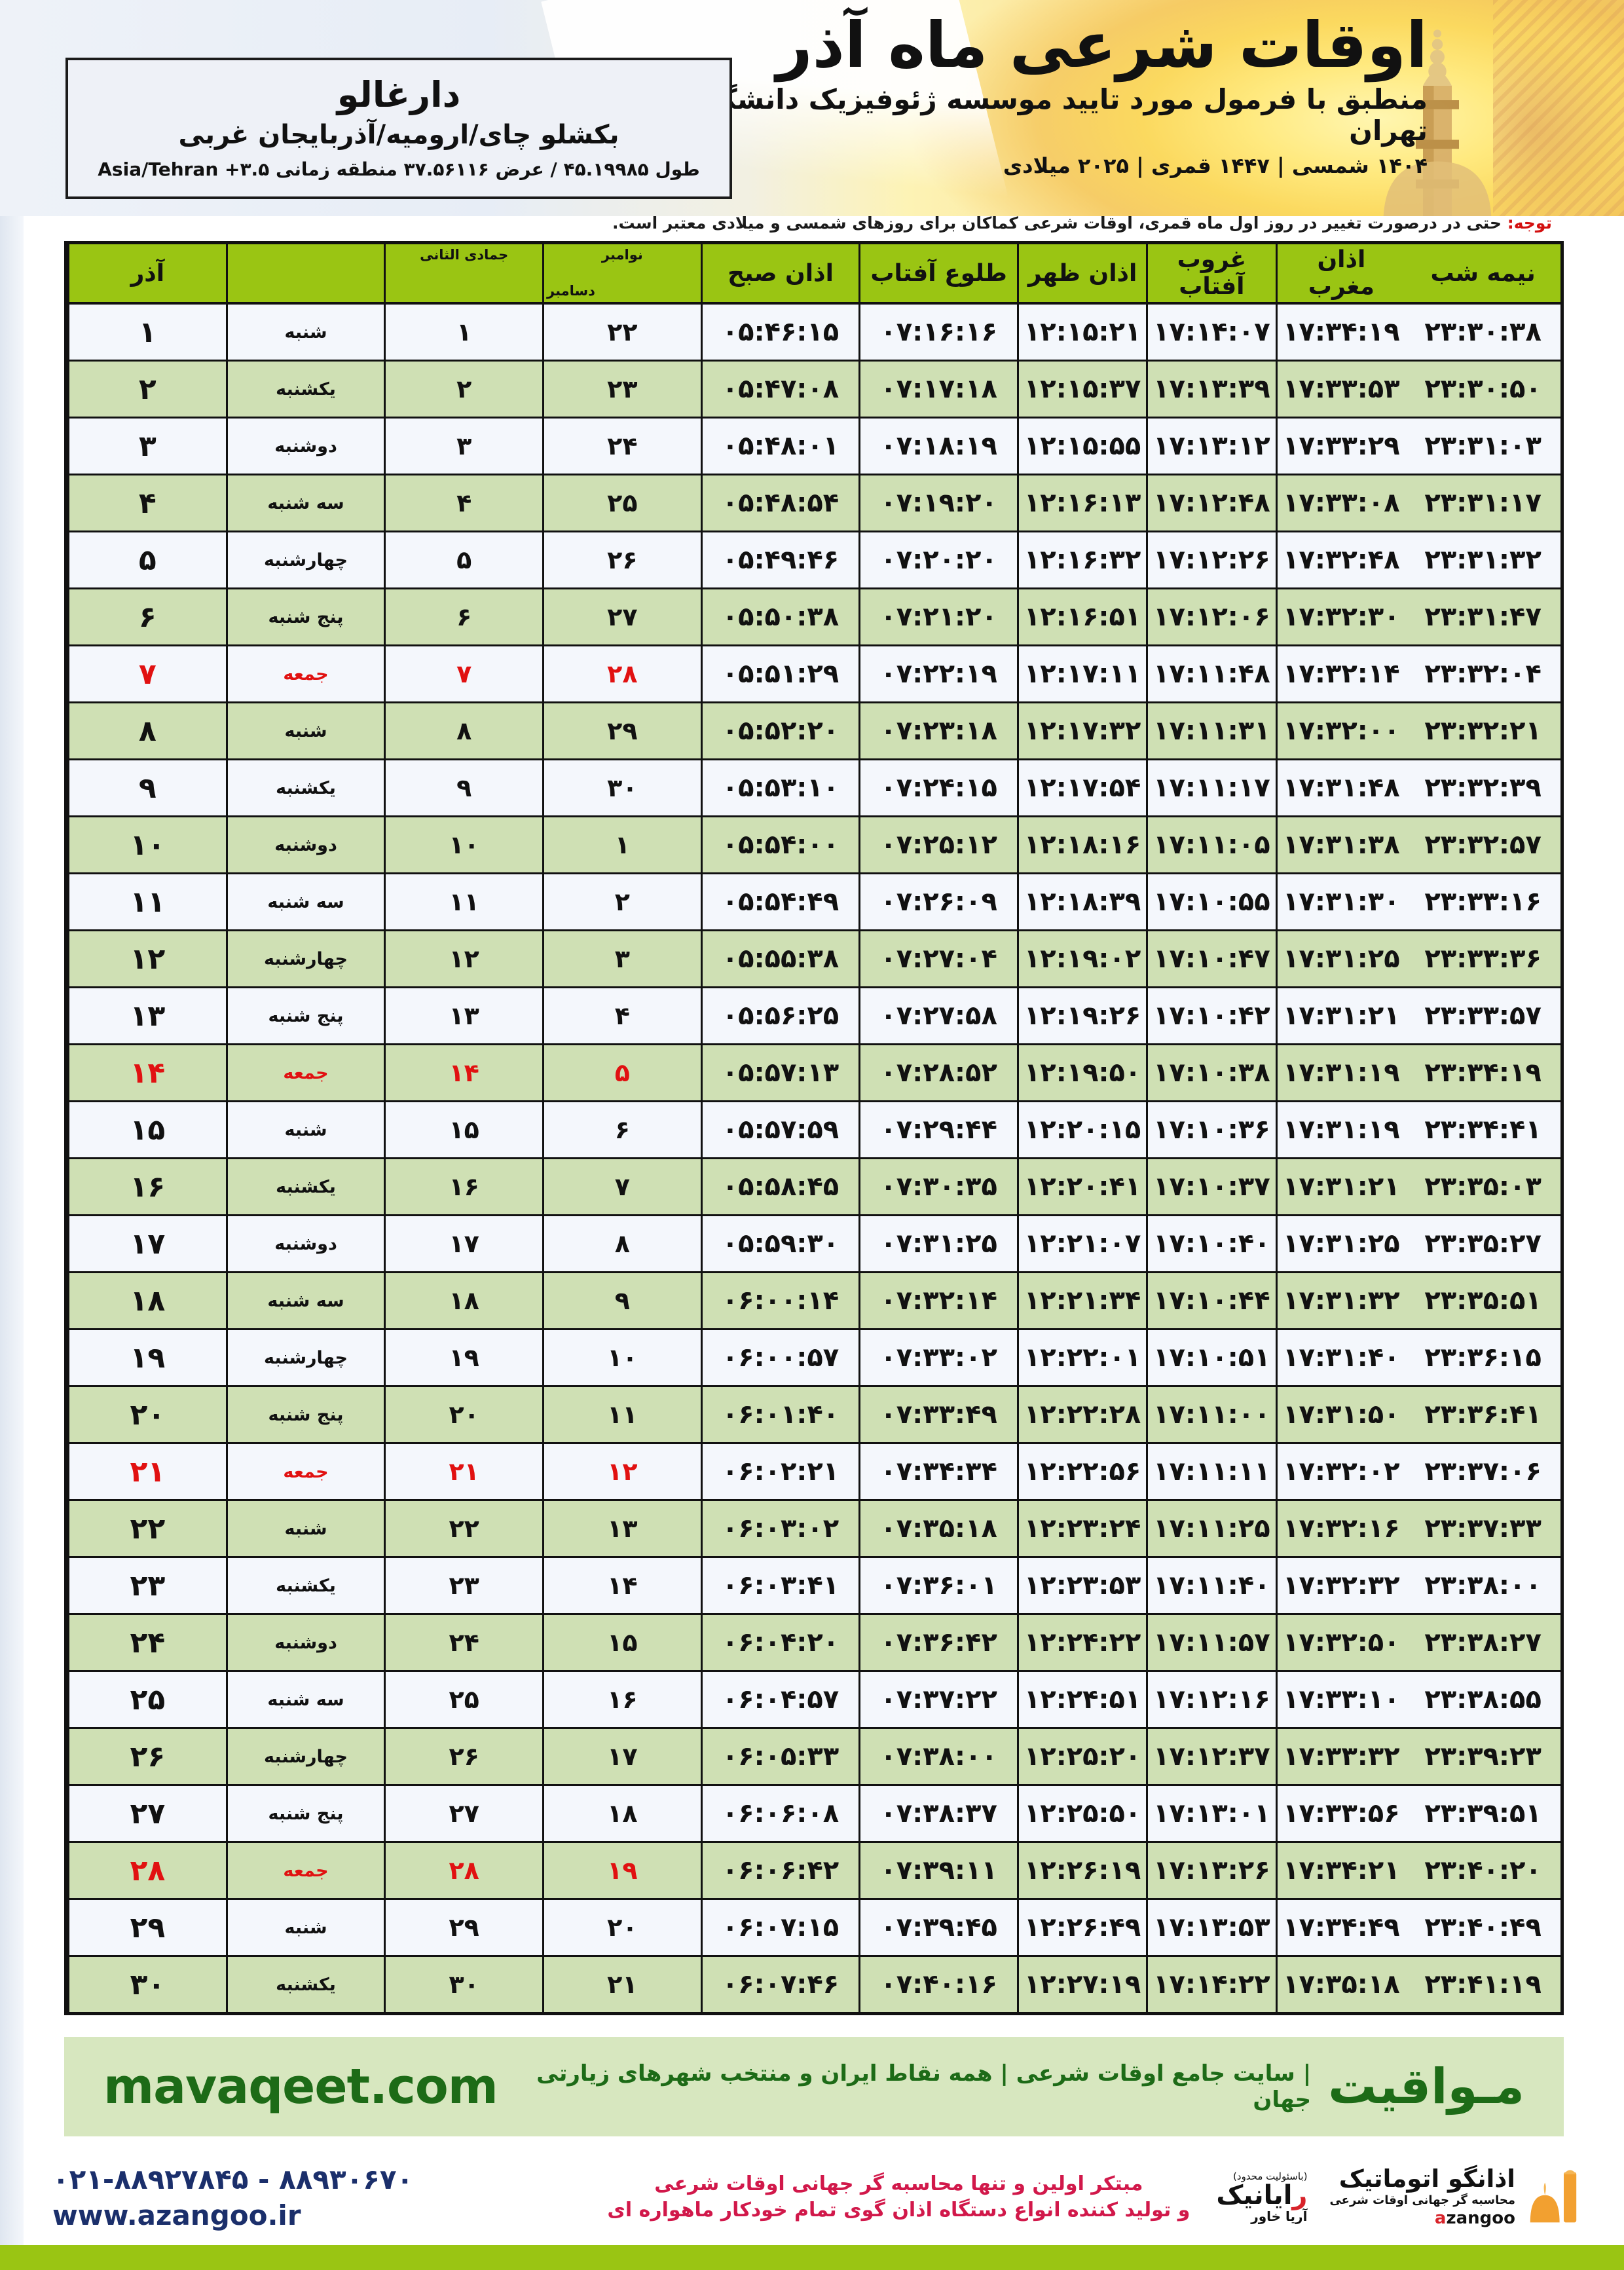 This screenshot has width=1624, height=2270. I want to click on time-maghrib: ۱۷:۳۴:۱۹, so click(1340, 332).